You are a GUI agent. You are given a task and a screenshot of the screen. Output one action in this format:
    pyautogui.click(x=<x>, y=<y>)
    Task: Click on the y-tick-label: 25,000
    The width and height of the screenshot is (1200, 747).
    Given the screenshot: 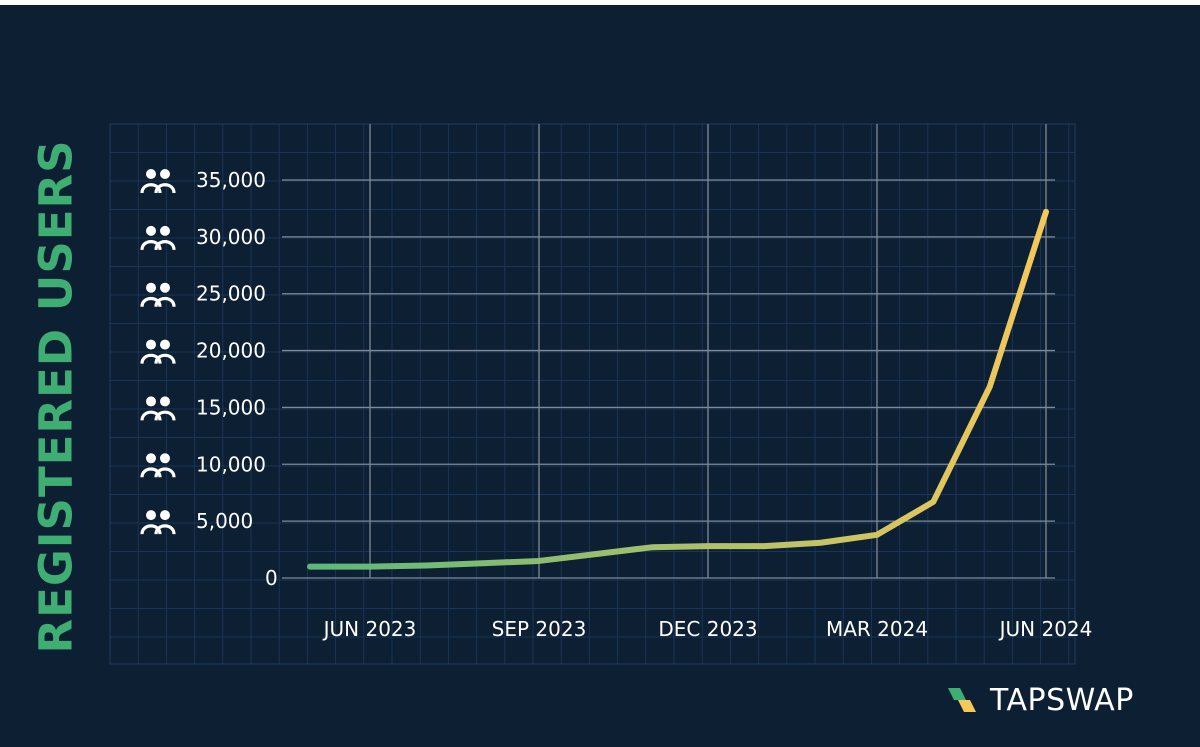 What is the action you would take?
    pyautogui.click(x=231, y=294)
    